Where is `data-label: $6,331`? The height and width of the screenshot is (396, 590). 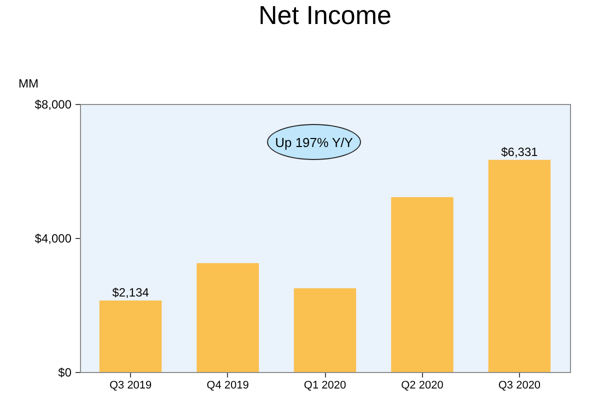
data-label: $6,331 is located at coordinates (519, 151).